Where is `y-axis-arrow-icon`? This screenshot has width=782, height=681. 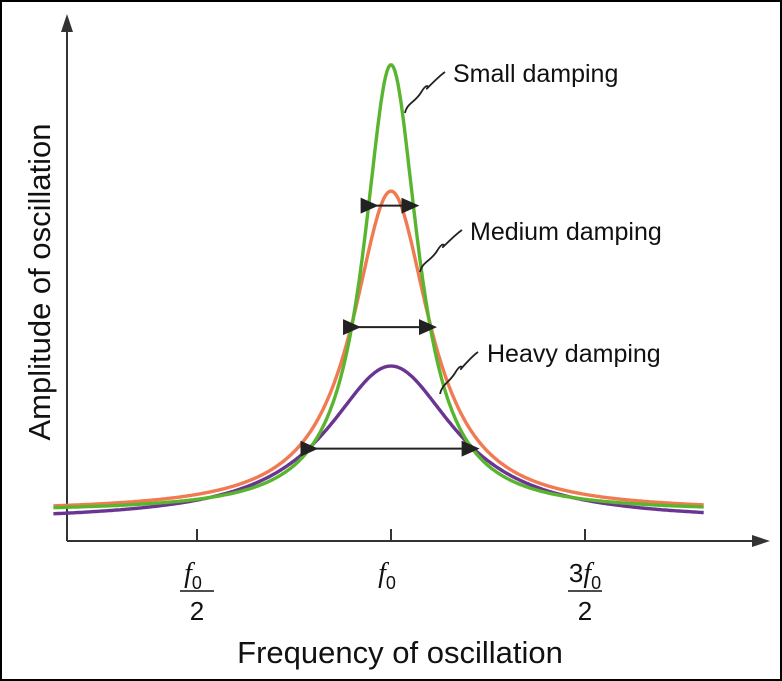 y-axis-arrow-icon is located at coordinates (67, 23).